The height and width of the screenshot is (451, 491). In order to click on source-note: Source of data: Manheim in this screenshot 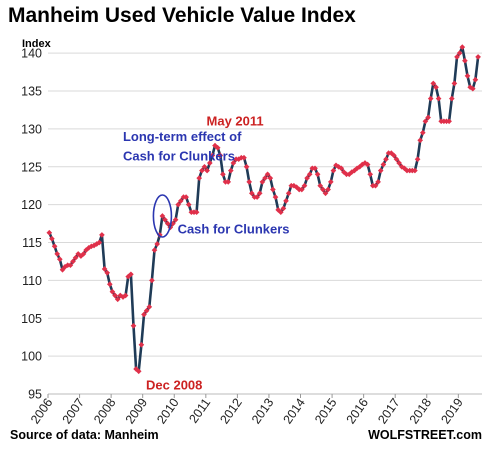, I will do `click(84, 435)`.